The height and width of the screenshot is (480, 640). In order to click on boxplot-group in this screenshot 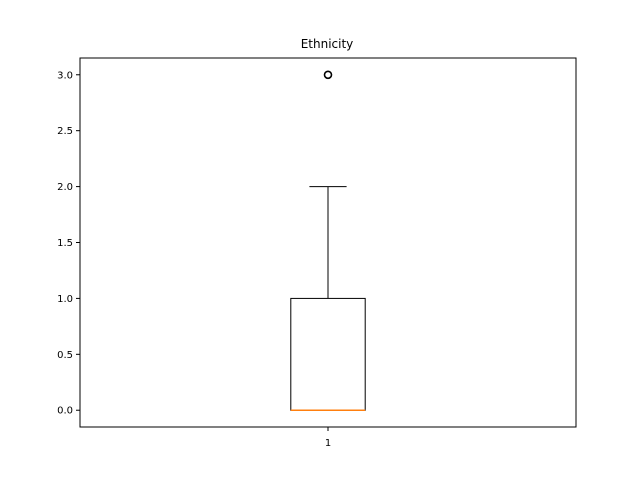, I will do `click(328, 240)`.